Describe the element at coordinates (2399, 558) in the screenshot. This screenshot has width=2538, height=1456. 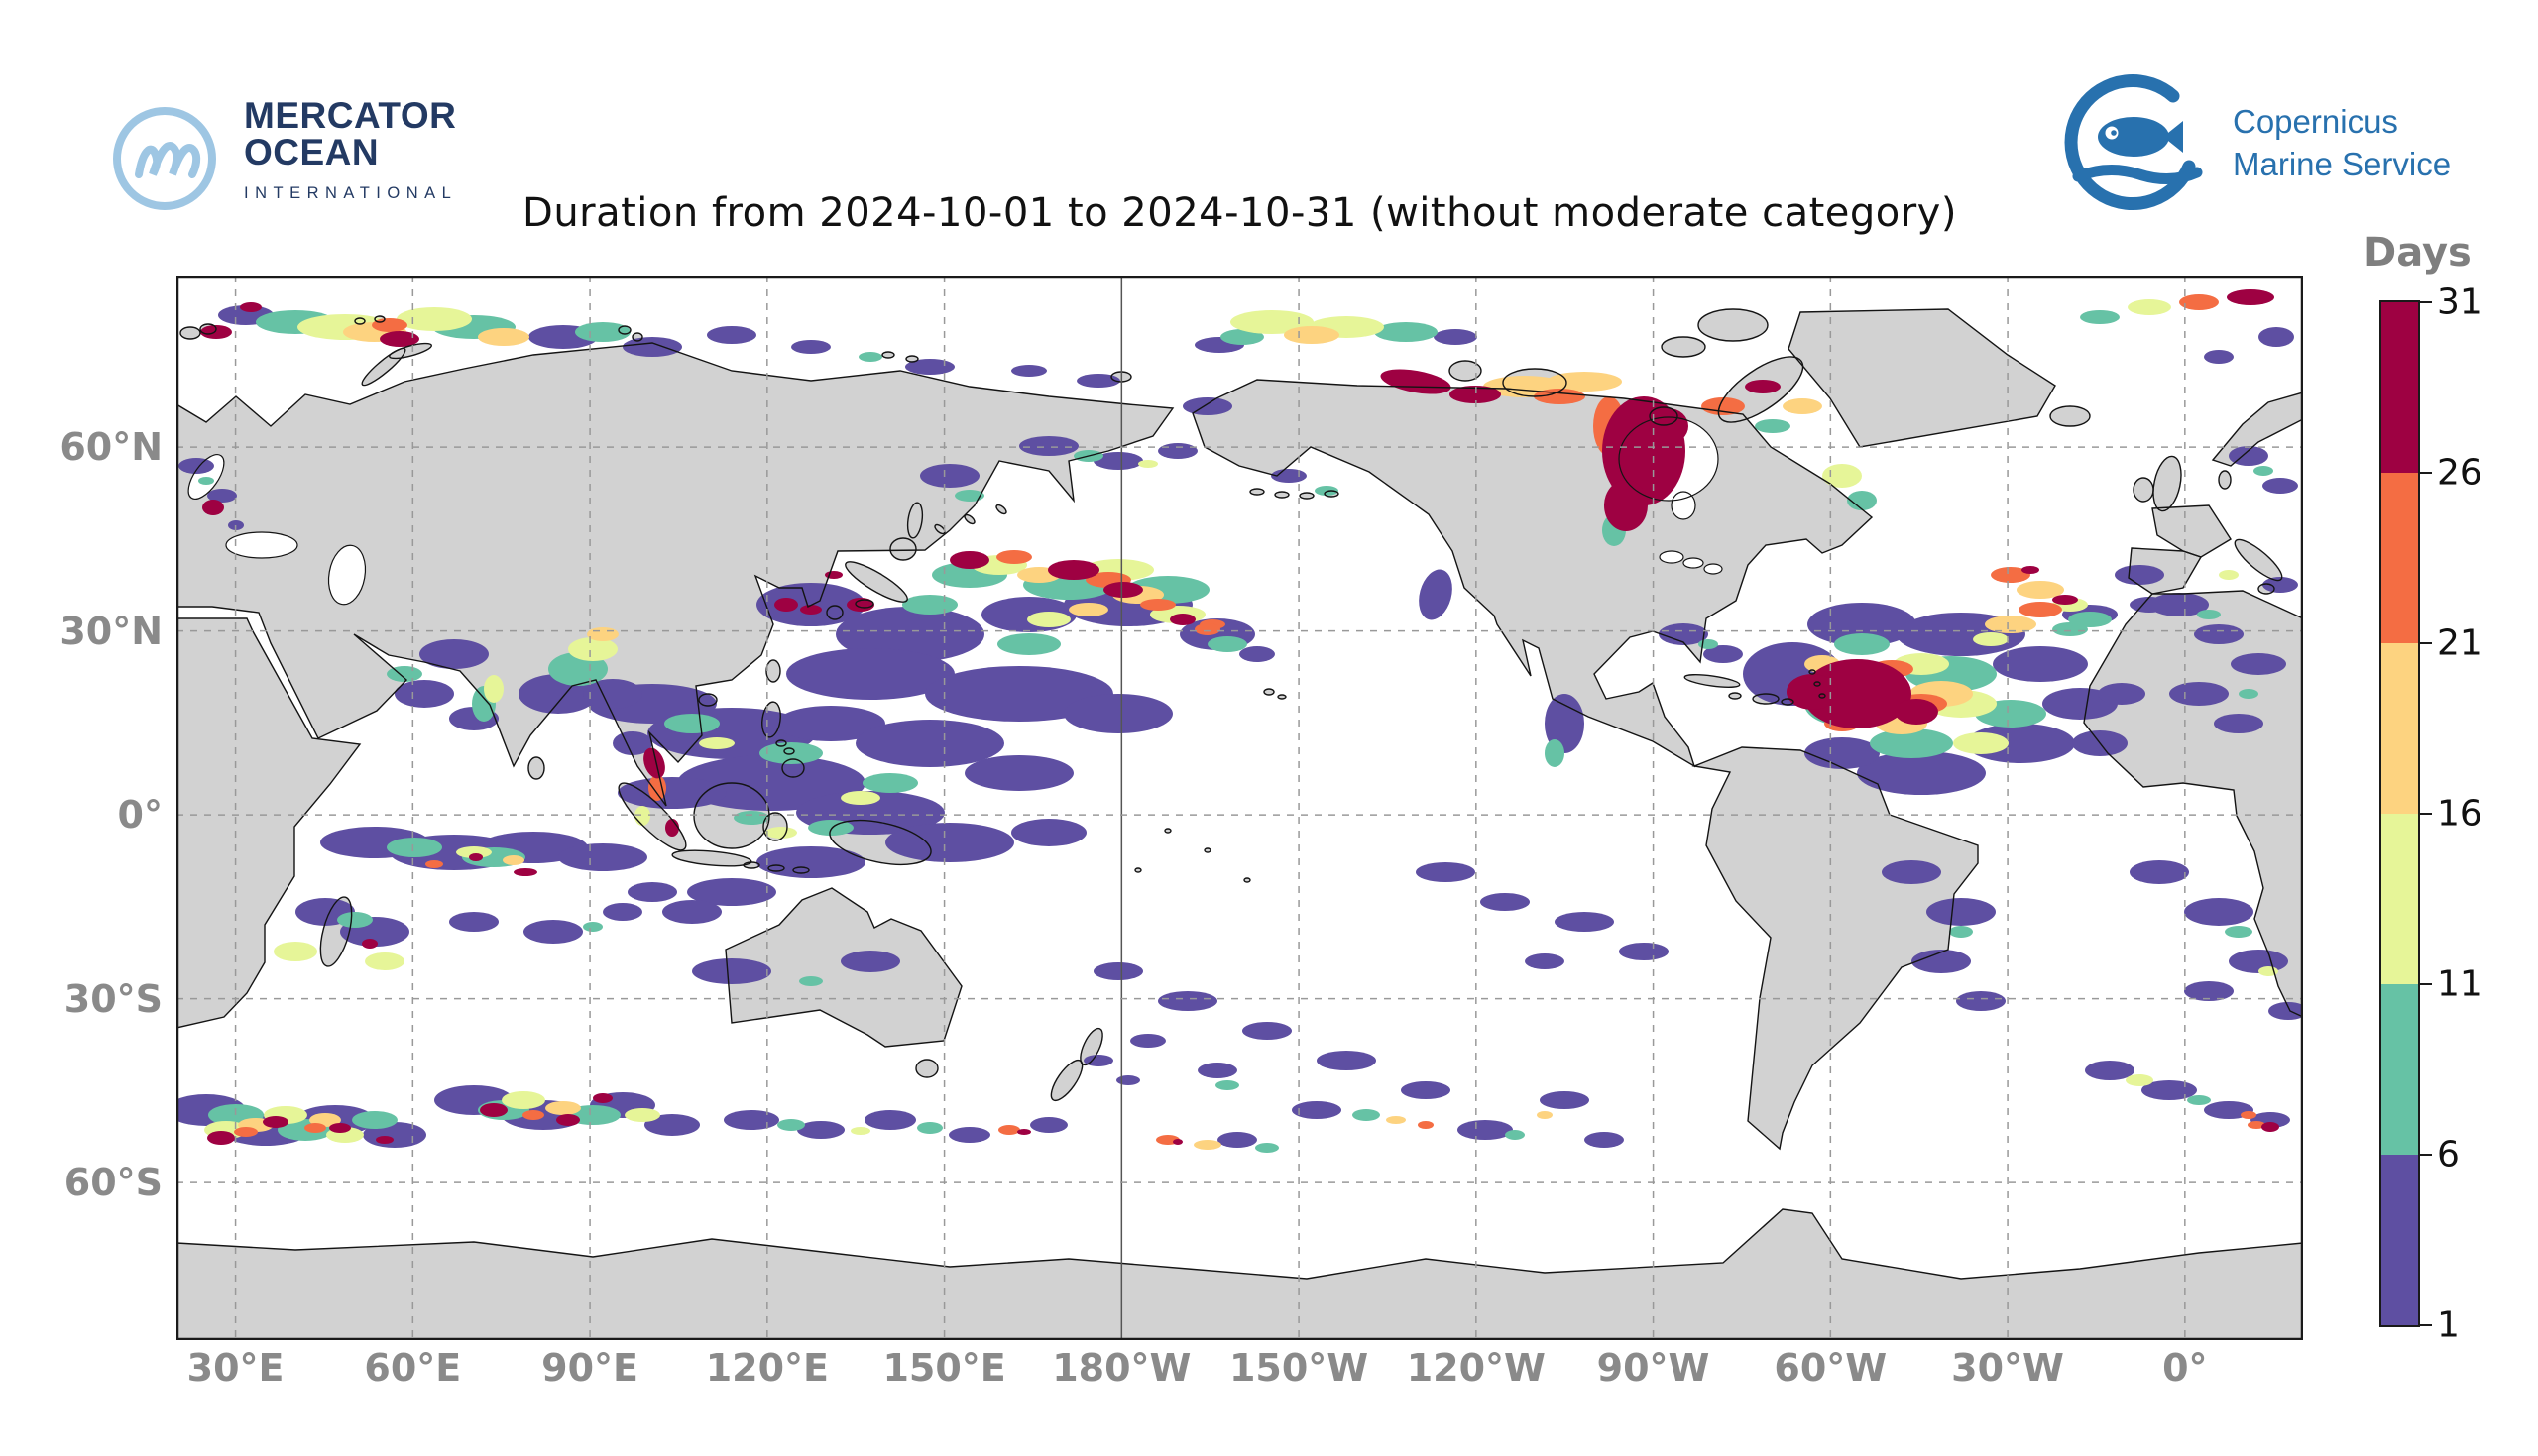
I see `colorbar-band-21-26-days` at that location.